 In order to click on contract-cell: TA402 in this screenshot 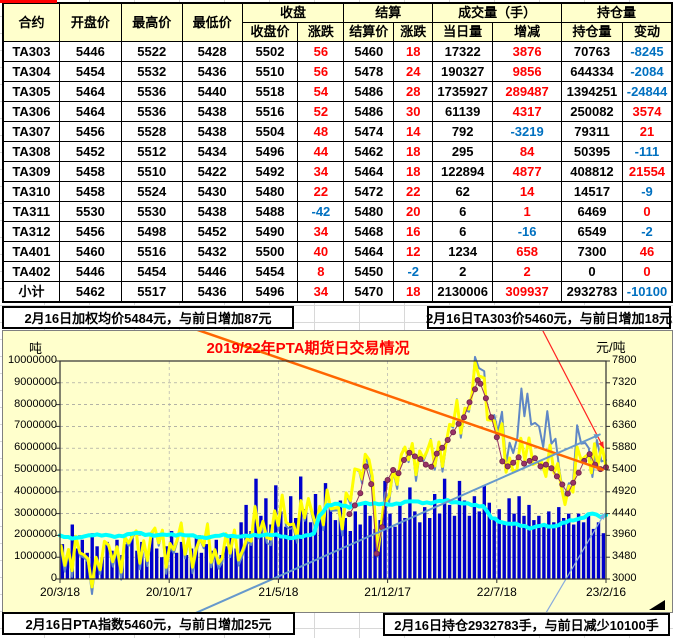, I will do `click(31, 271)`.